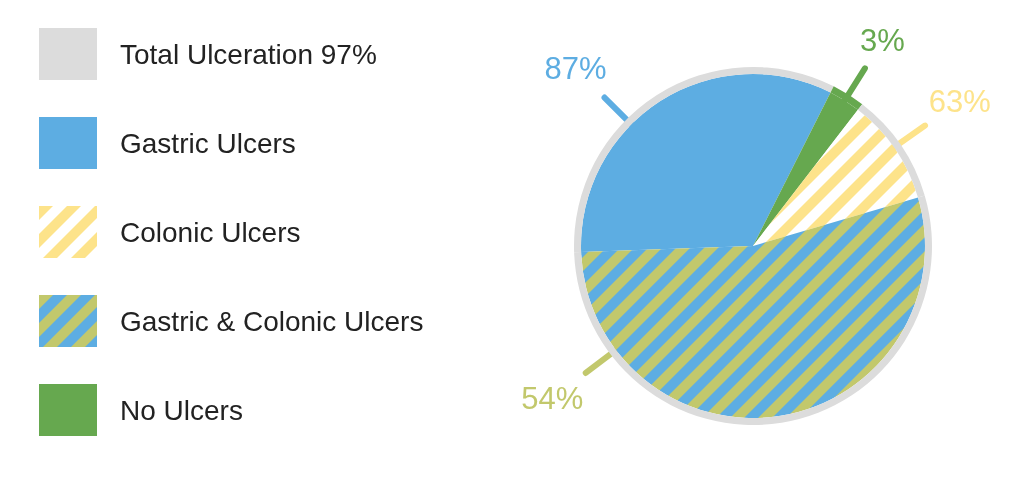 The image size is (1024, 480). I want to click on data-label: 3%, so click(882, 40).